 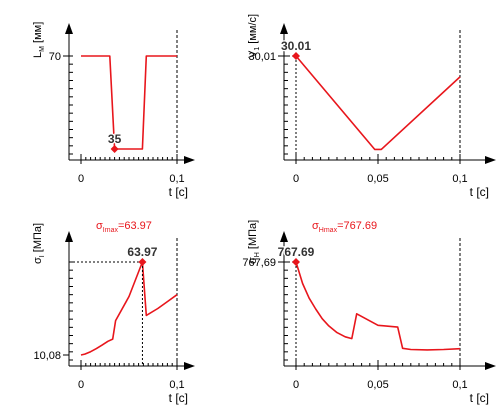 What do you see at coordinates (129, 308) in the screenshot?
I see `chart-3-series-line` at bounding box center [129, 308].